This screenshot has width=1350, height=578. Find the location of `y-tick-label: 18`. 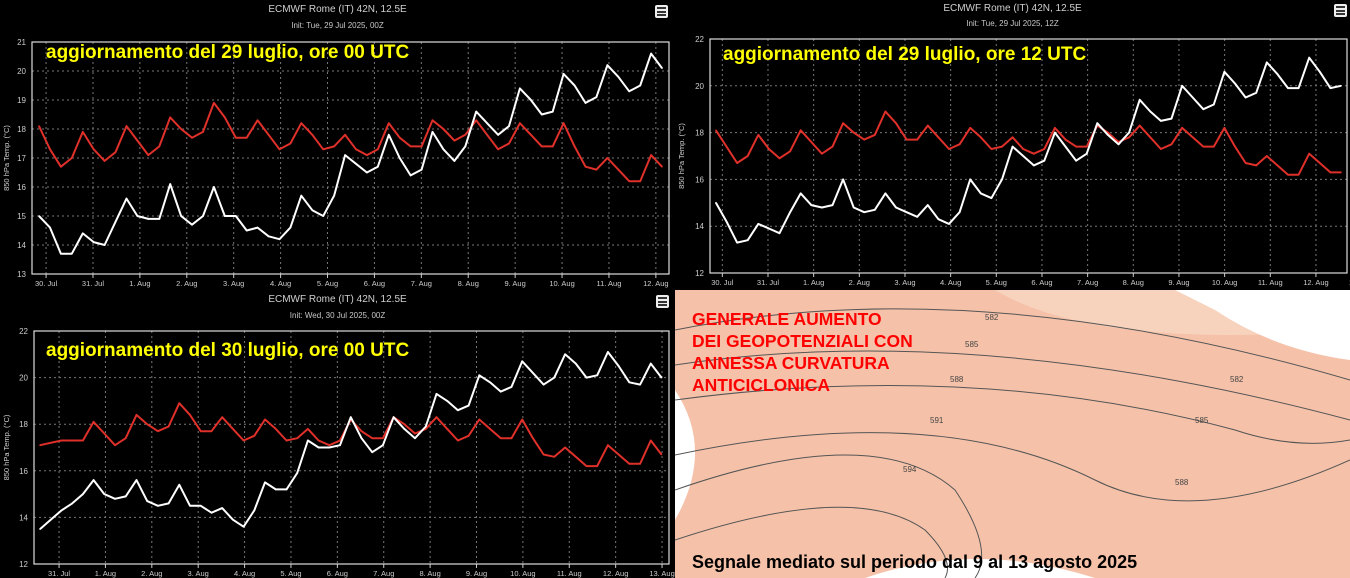

y-tick-label: 18 is located at coordinates (21, 129).